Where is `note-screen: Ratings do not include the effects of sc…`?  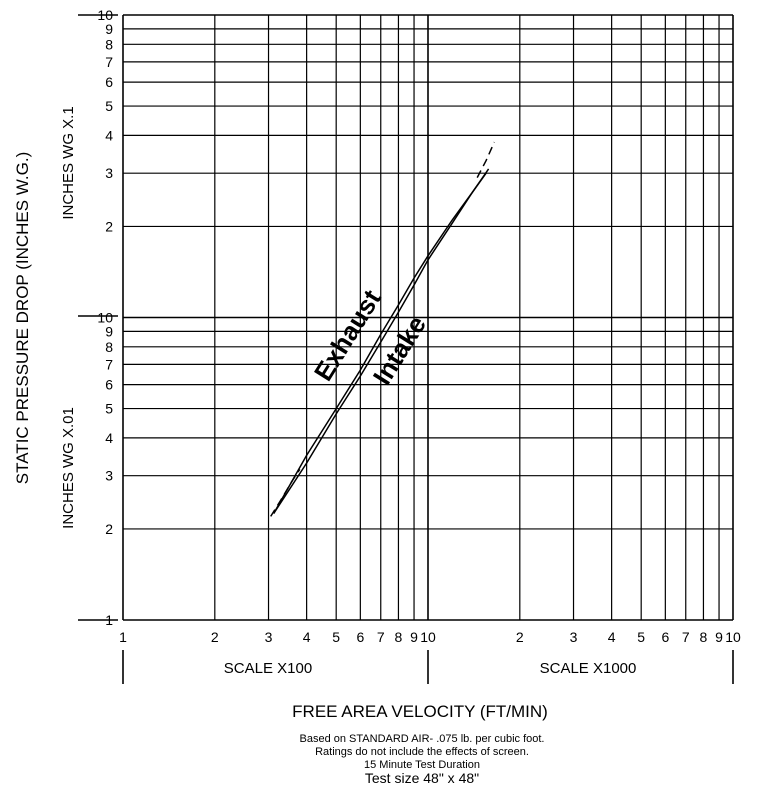 note-screen: Ratings do not include the effects of sc… is located at coordinates (422, 752).